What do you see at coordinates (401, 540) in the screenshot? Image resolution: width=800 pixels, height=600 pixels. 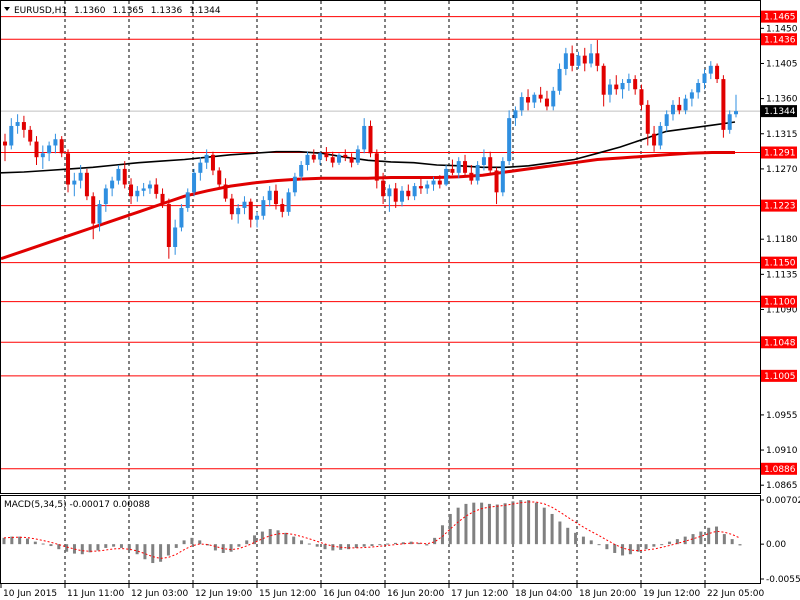 I see `macd-panel: 0.00702 0.00 -0.00554` at bounding box center [401, 540].